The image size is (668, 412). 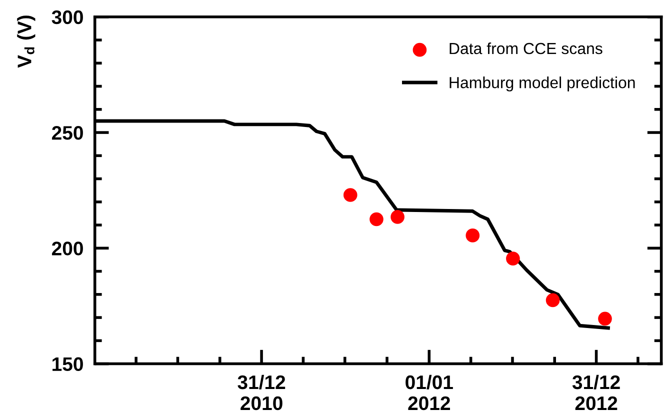 What do you see at coordinates (67, 364) in the screenshot?
I see `y-tick-label: 150` at bounding box center [67, 364].